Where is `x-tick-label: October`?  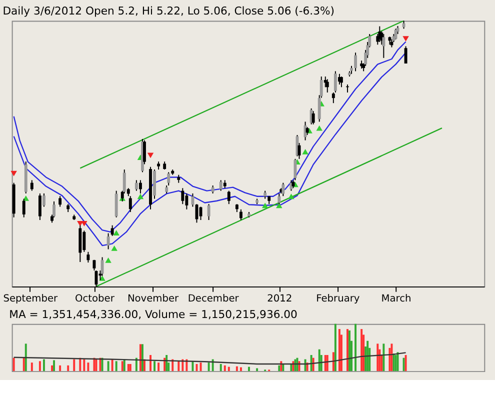 x-tick-label: October is located at coordinates (95, 299).